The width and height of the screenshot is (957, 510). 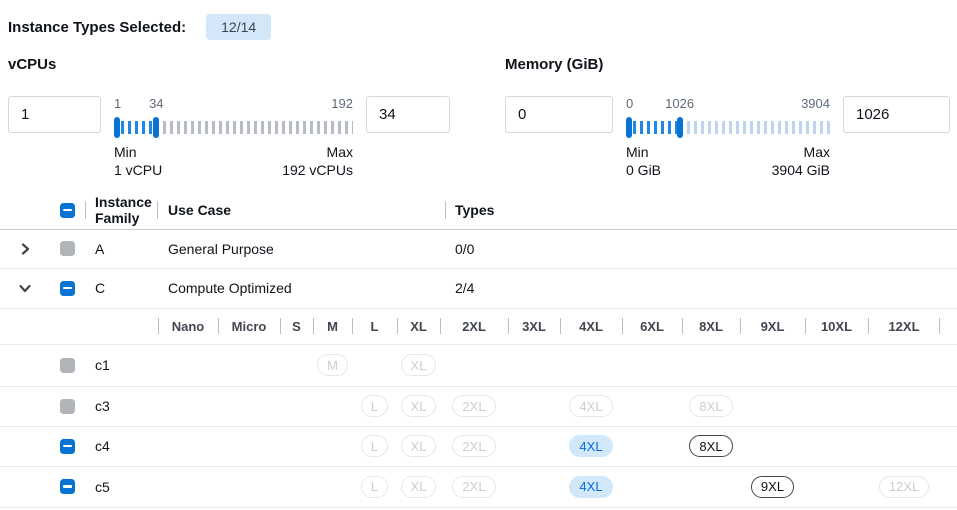 I want to click on size-column-10xl: 10XL, so click(x=836, y=326).